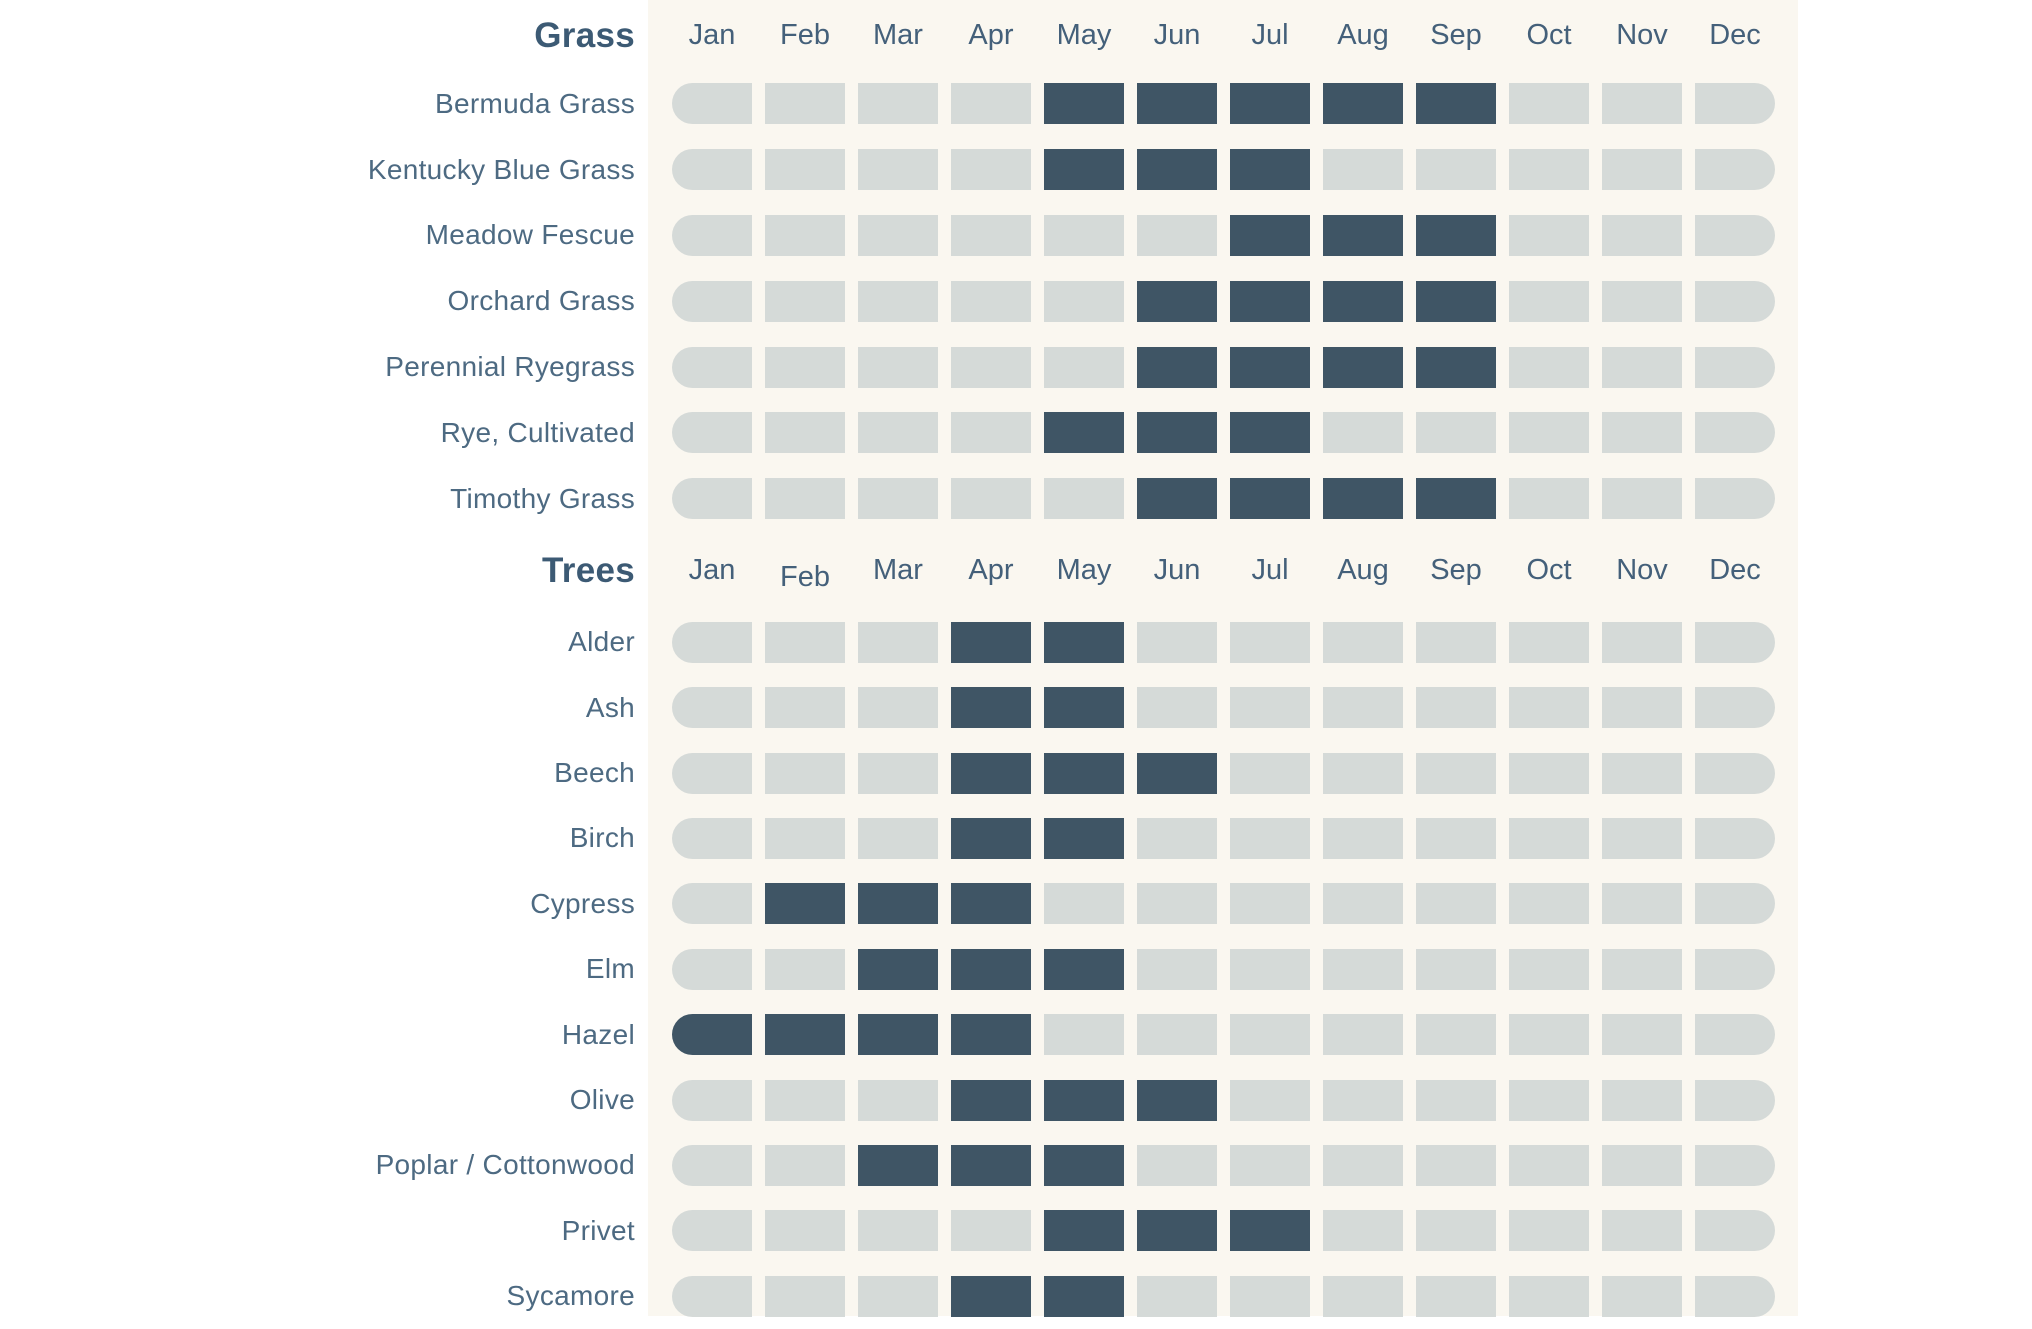  I want to click on species-label: Perennial Ryegrass, so click(510, 367).